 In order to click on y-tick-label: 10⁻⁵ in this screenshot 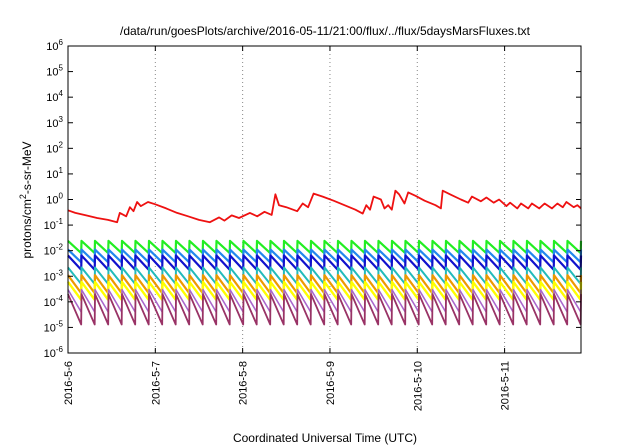, I will do `click(54, 326)`.